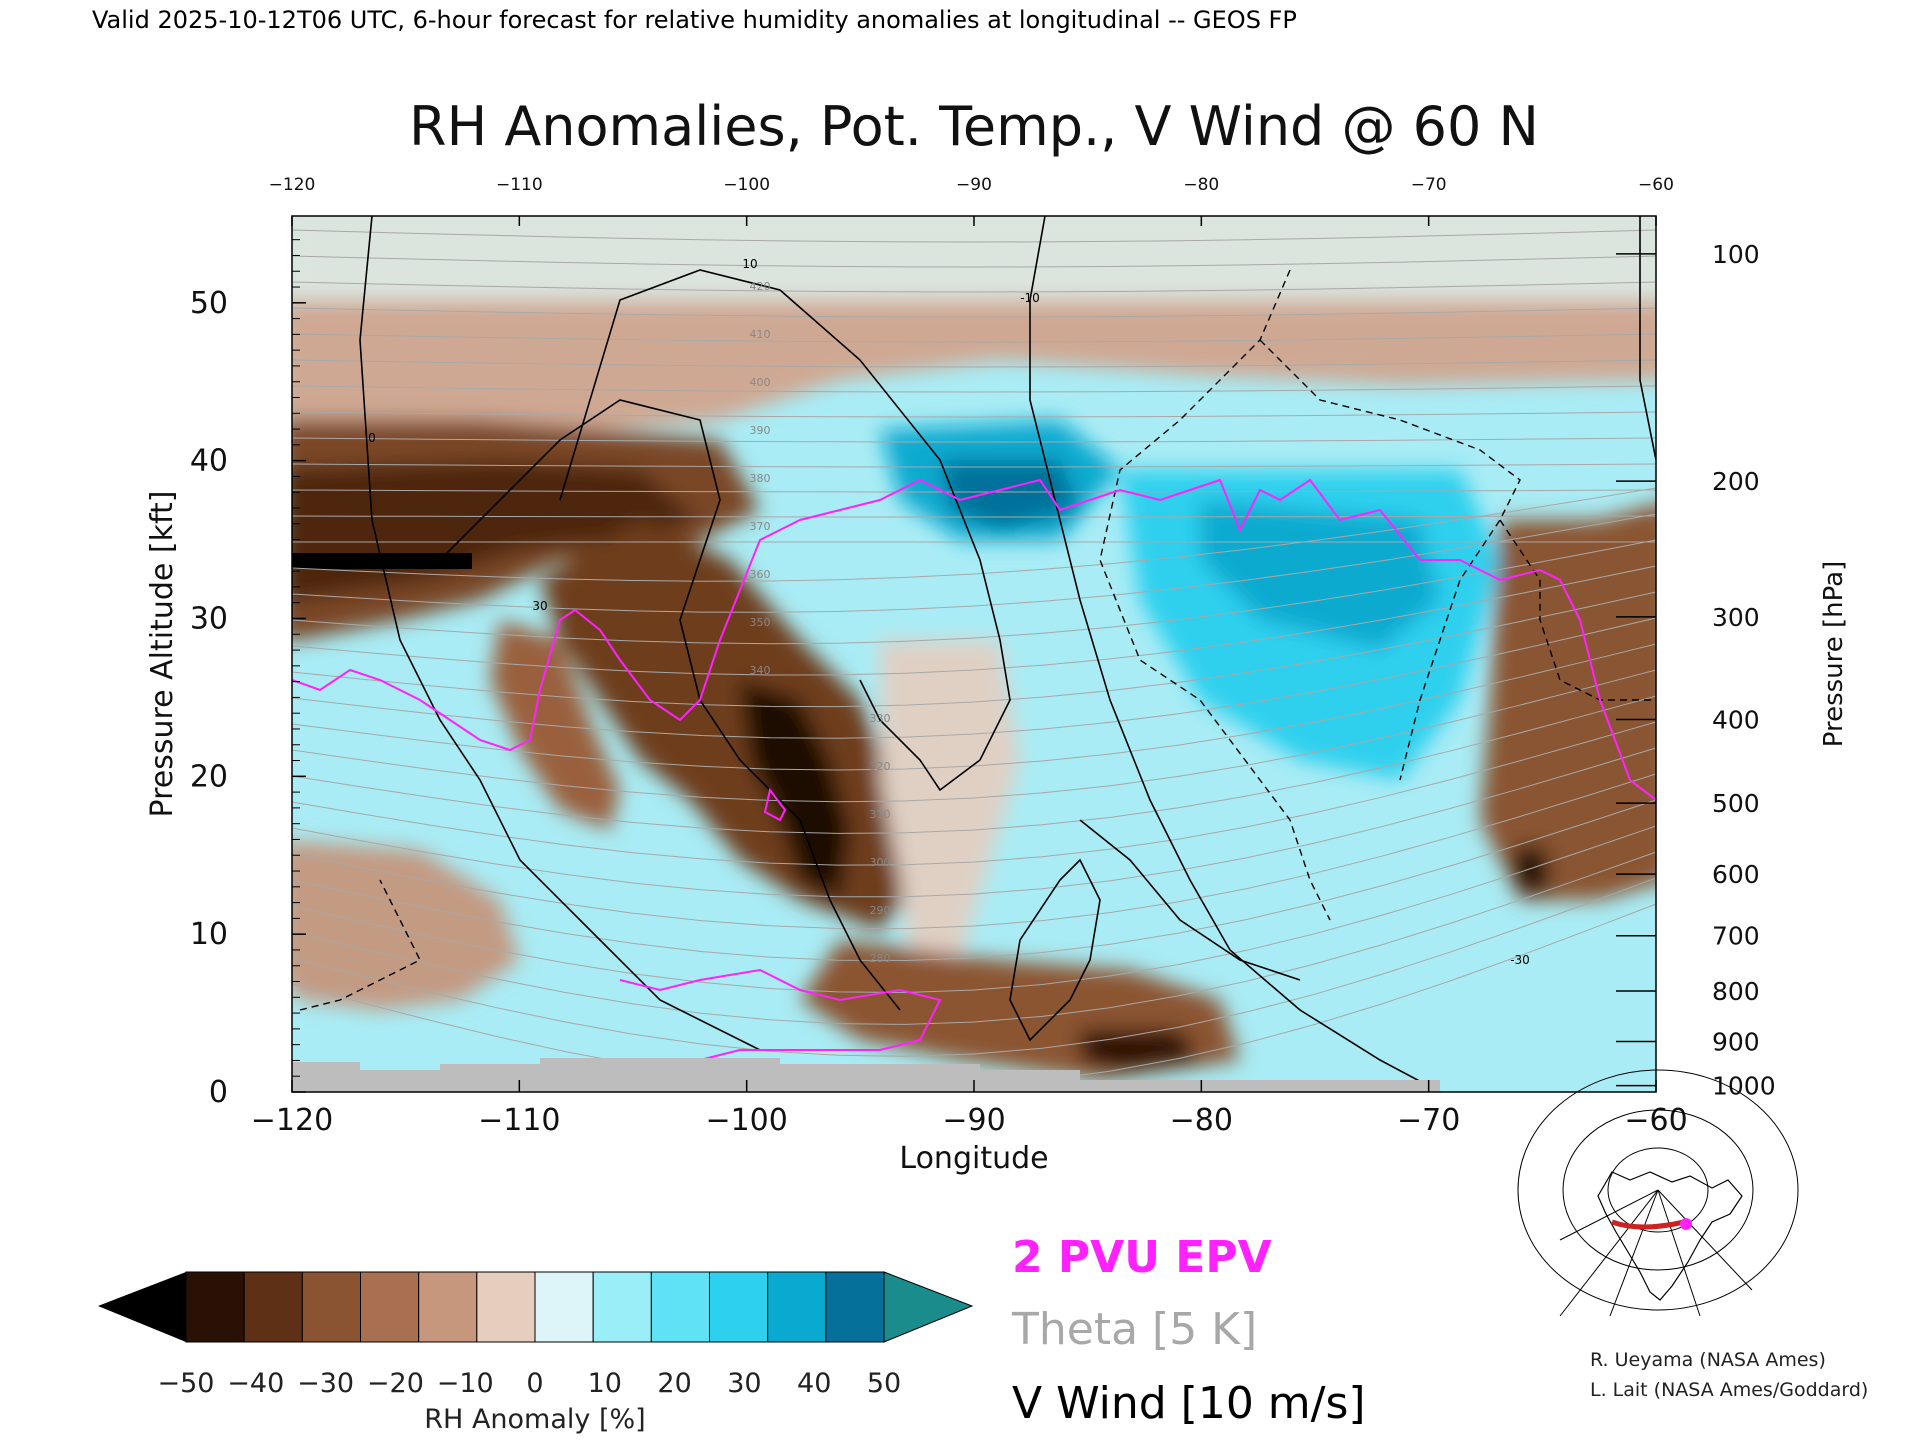 This screenshot has height=1440, width=1920. What do you see at coordinates (605, 1383) in the screenshot?
I see `colorbar-tick-label: 10` at bounding box center [605, 1383].